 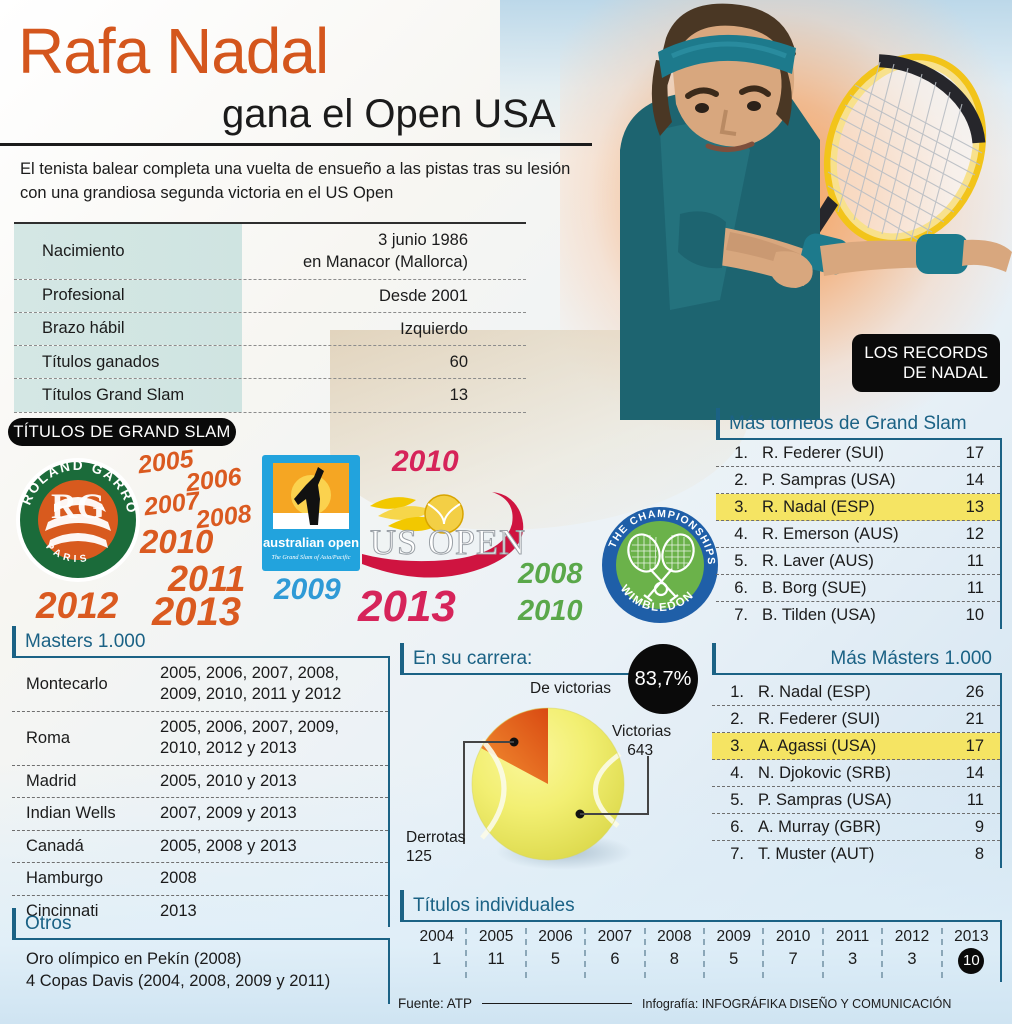 What do you see at coordinates (856, 827) in the screenshot?
I see `table-row: 6. A. Murray (GBR) 9` at bounding box center [856, 827].